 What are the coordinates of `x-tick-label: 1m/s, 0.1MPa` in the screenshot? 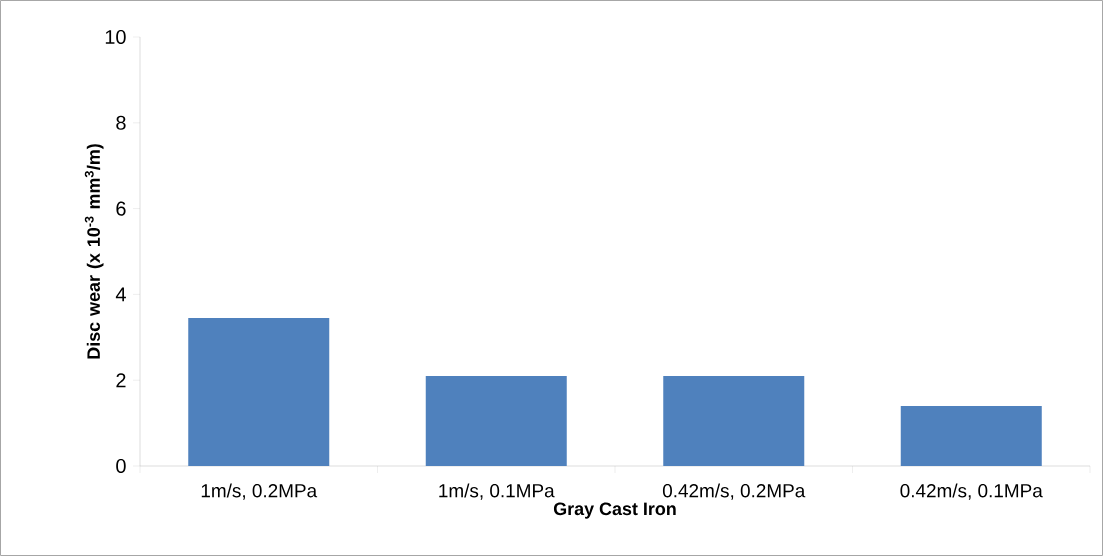 It's located at (497, 491).